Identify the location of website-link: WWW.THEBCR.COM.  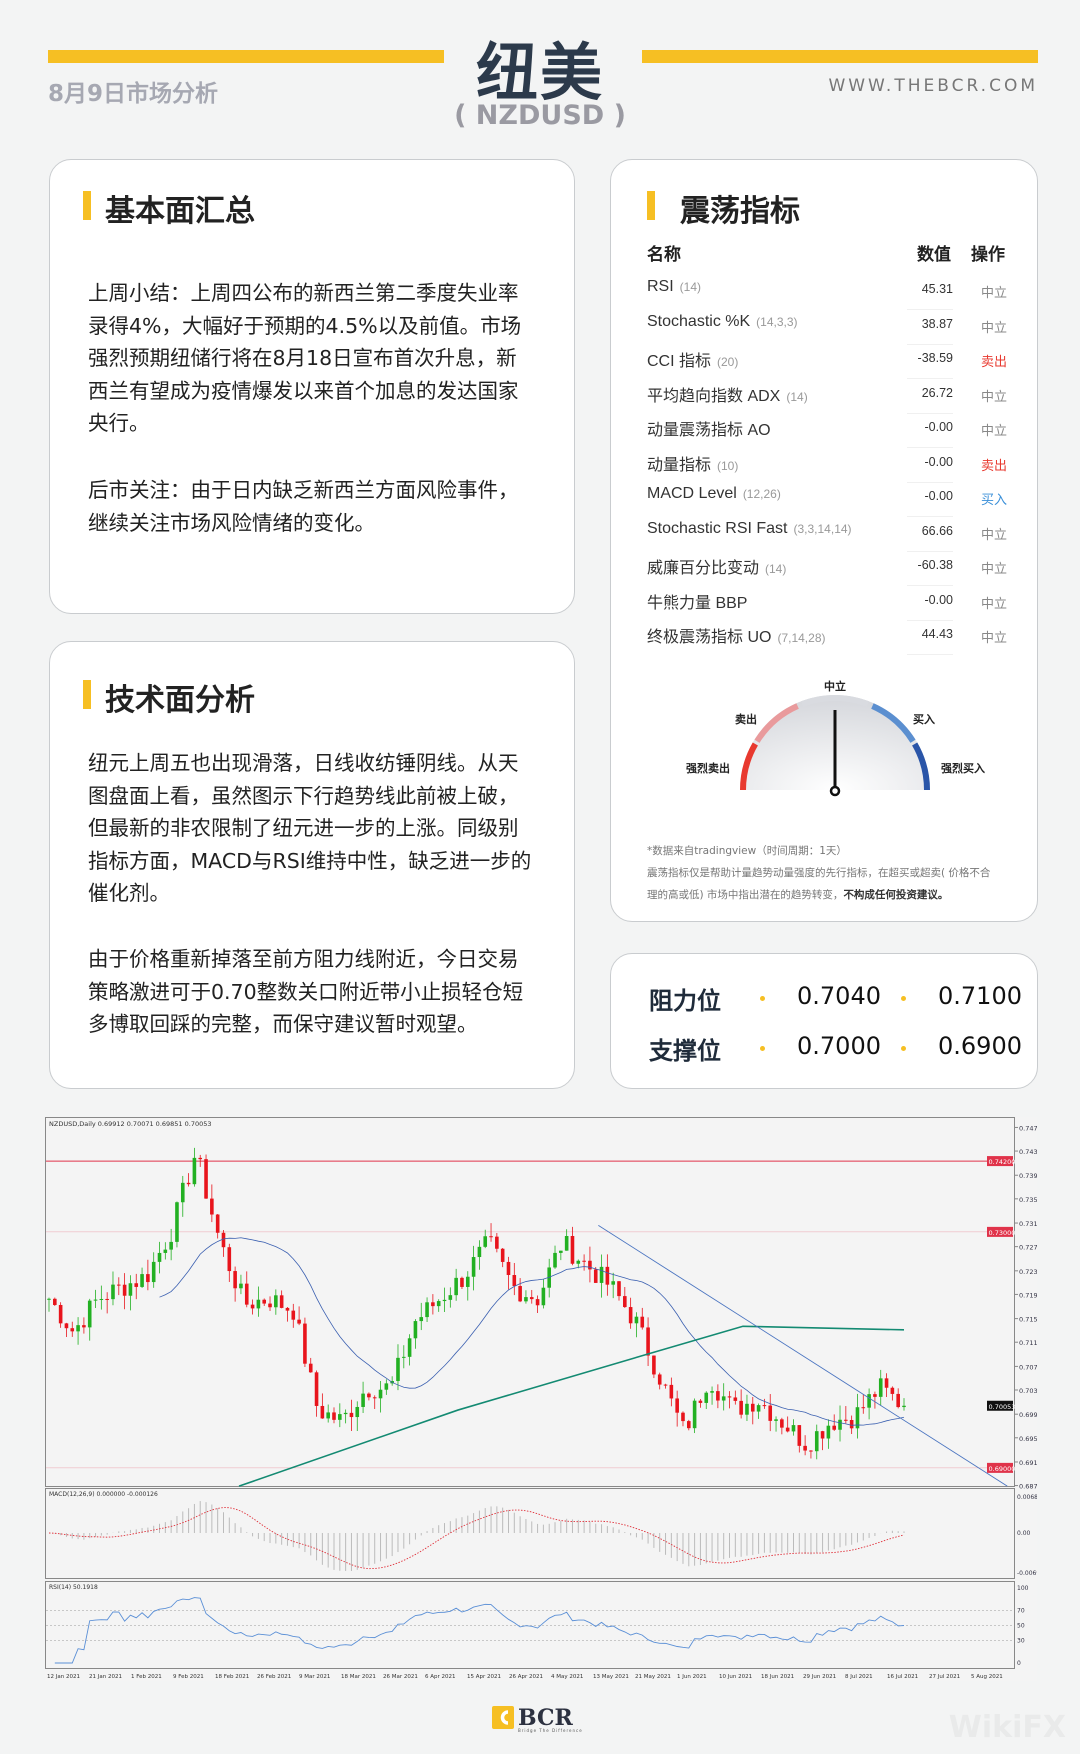
(933, 86).